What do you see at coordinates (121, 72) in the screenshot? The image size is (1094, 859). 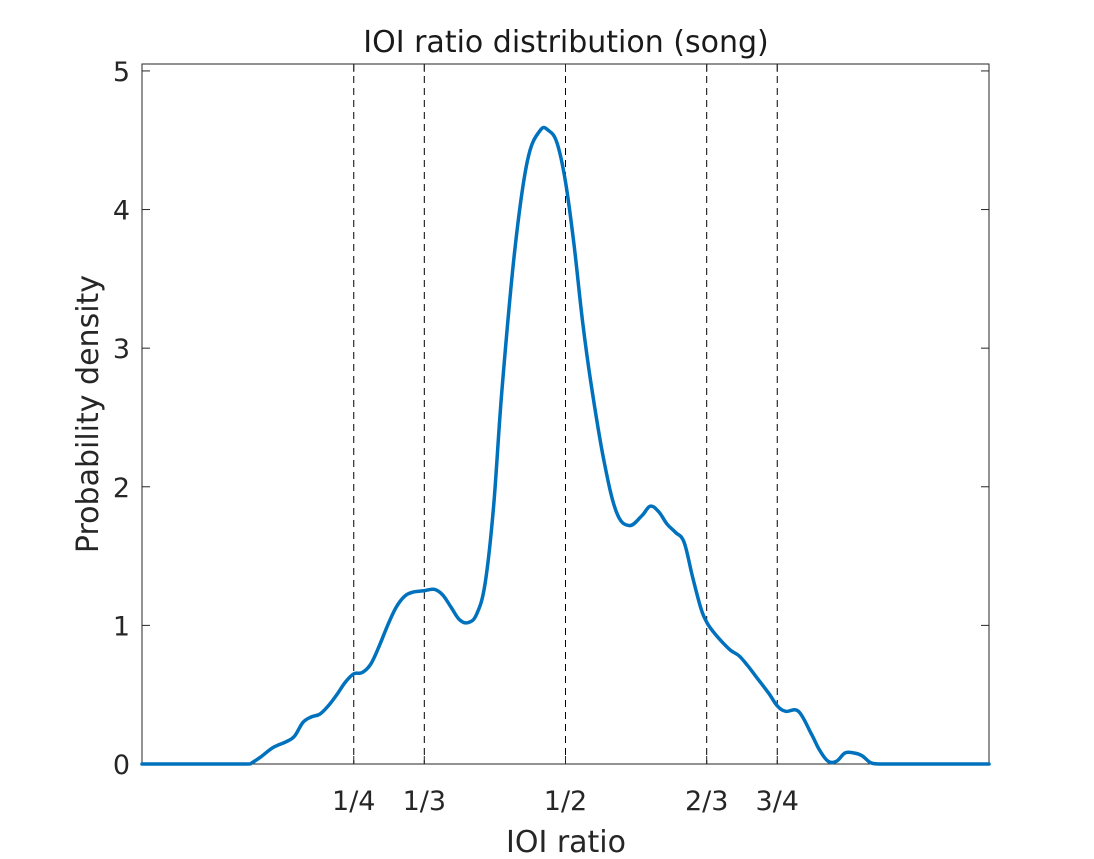 I see `y-tick-label-5: 5` at bounding box center [121, 72].